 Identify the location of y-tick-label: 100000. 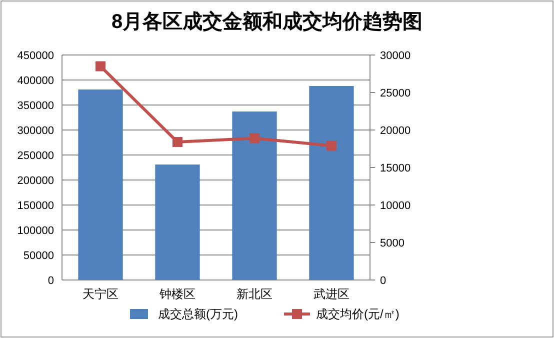
(35, 231).